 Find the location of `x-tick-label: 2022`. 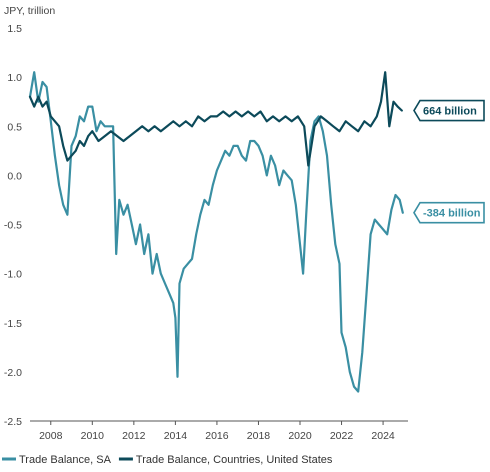

x-tick-label: 2022 is located at coordinates (342, 436).